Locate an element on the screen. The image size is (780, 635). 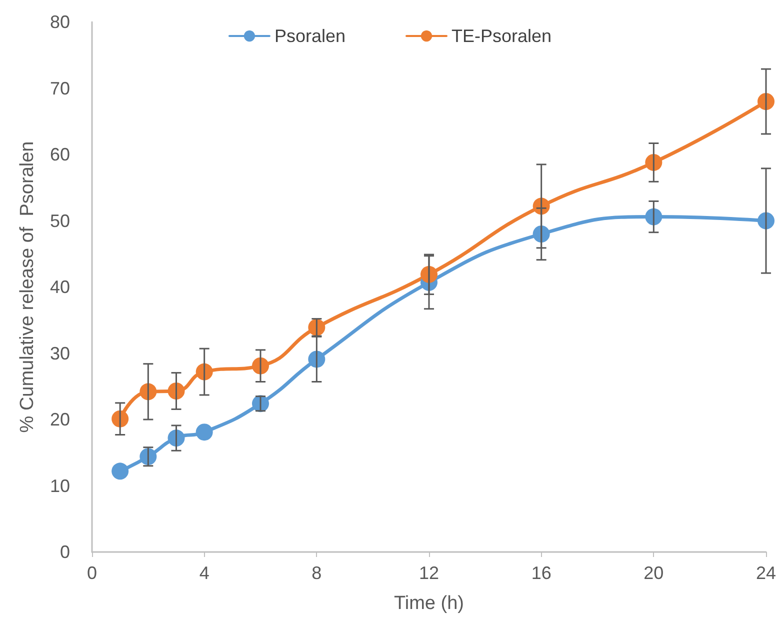
y-tick-label: 40 is located at coordinates (60, 287).